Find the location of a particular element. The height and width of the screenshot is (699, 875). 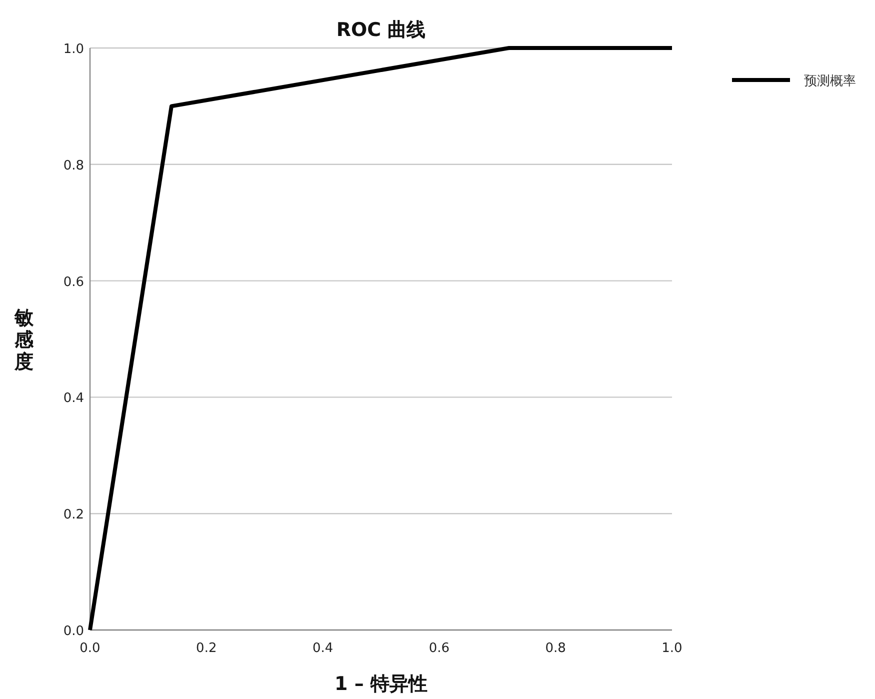

y-tick-label: 0.0 is located at coordinates (73, 631).